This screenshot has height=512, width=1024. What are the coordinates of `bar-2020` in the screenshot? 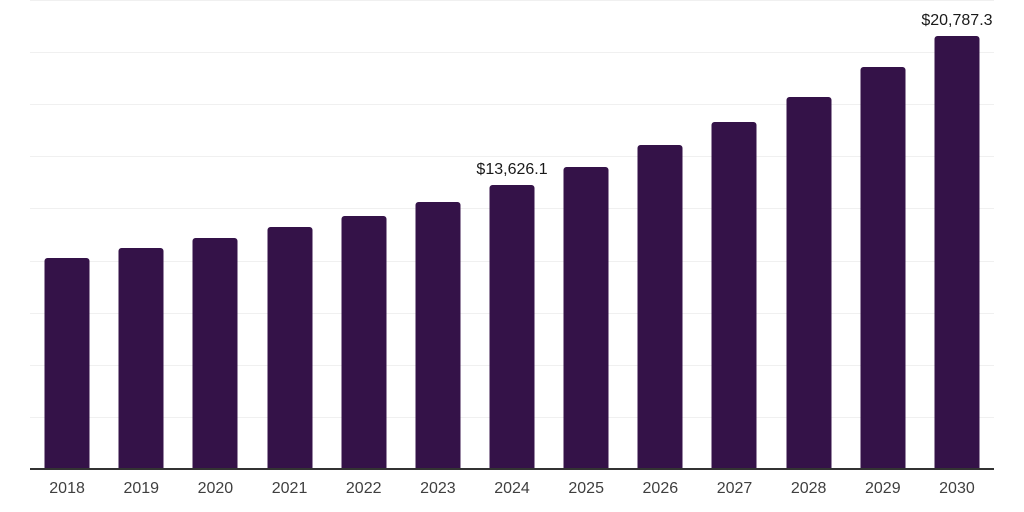 It's located at (215, 353).